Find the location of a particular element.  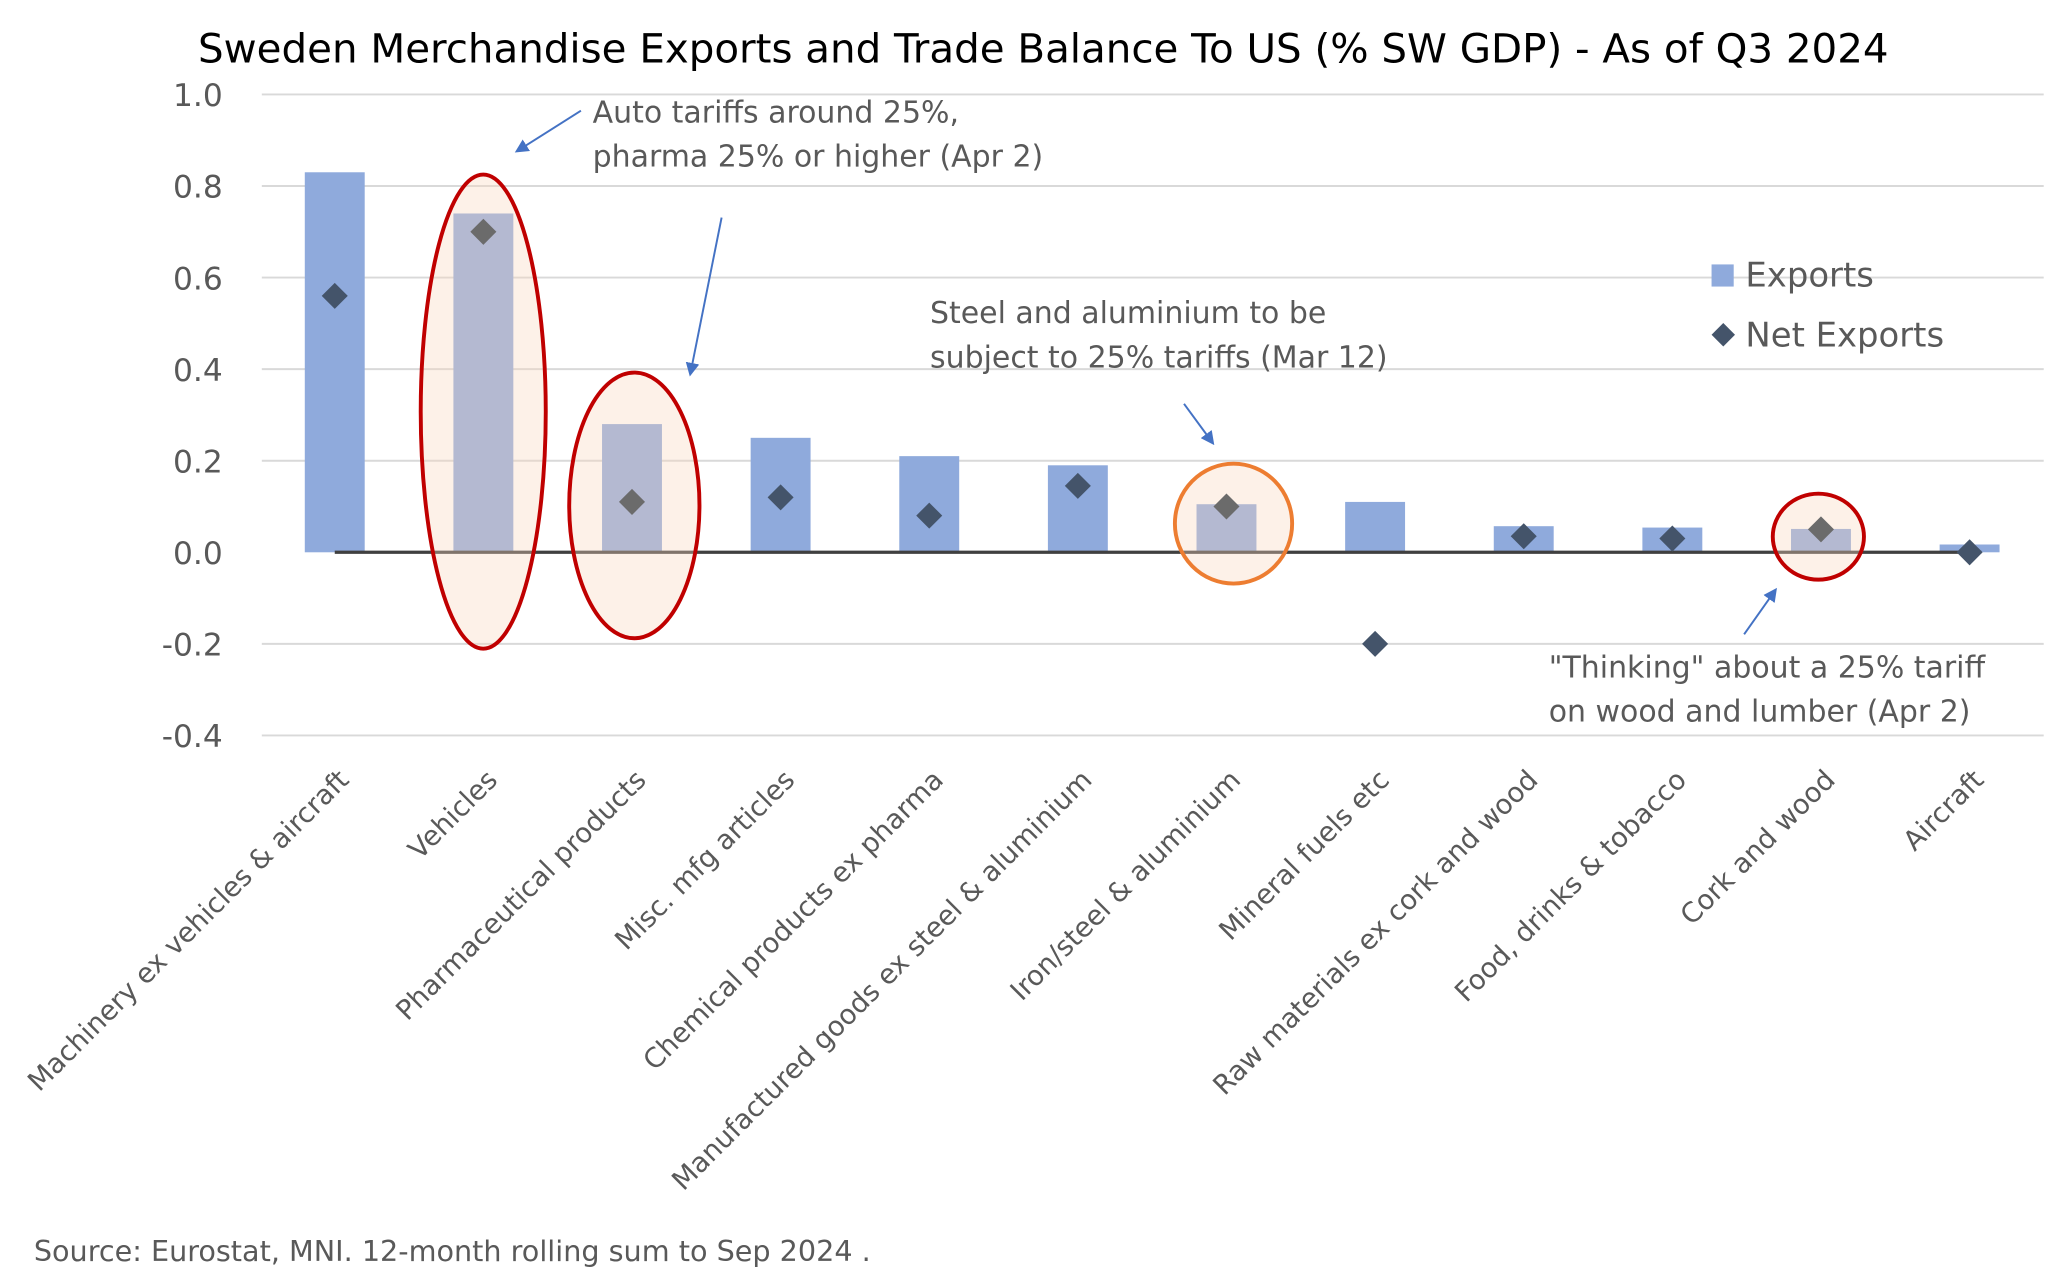

x-category-label: Cork and wood is located at coordinates (1758, 848).